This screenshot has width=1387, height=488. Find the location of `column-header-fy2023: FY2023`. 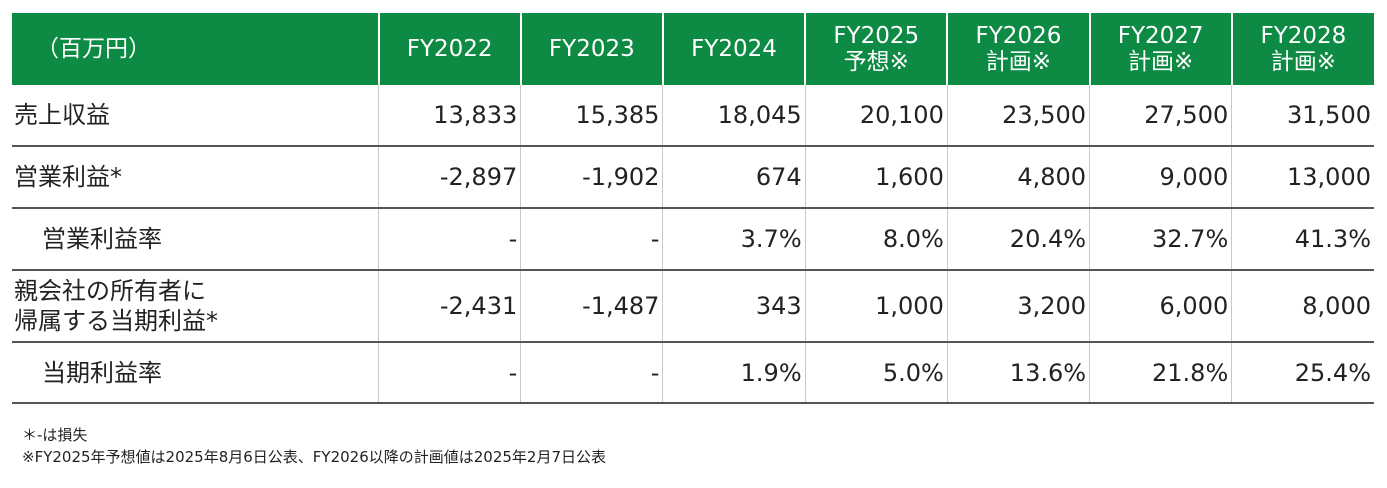

column-header-fy2023: FY2023 is located at coordinates (591, 49).